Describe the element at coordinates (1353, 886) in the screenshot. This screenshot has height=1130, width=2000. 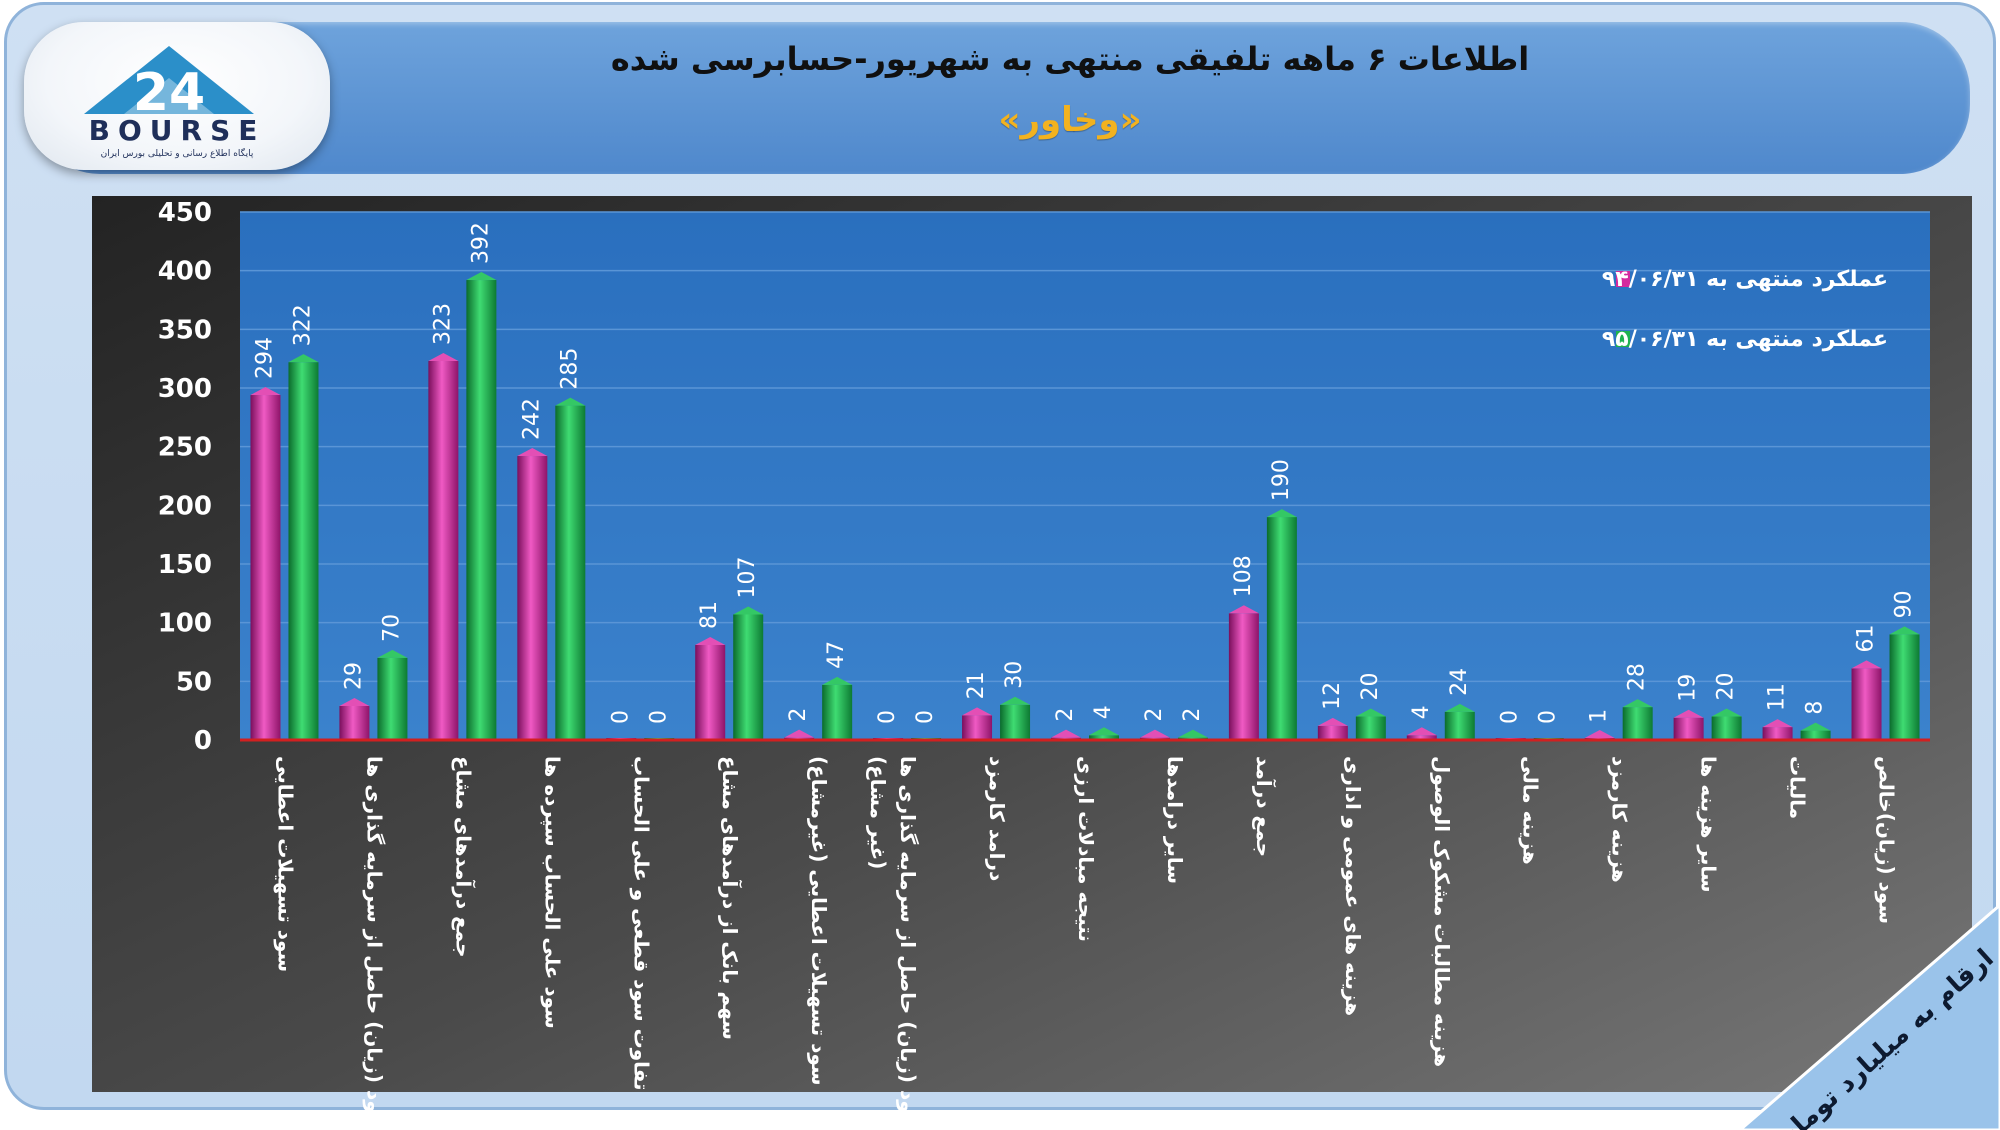
I see `x-category-label: هزینه های عمومی و اداری` at that location.